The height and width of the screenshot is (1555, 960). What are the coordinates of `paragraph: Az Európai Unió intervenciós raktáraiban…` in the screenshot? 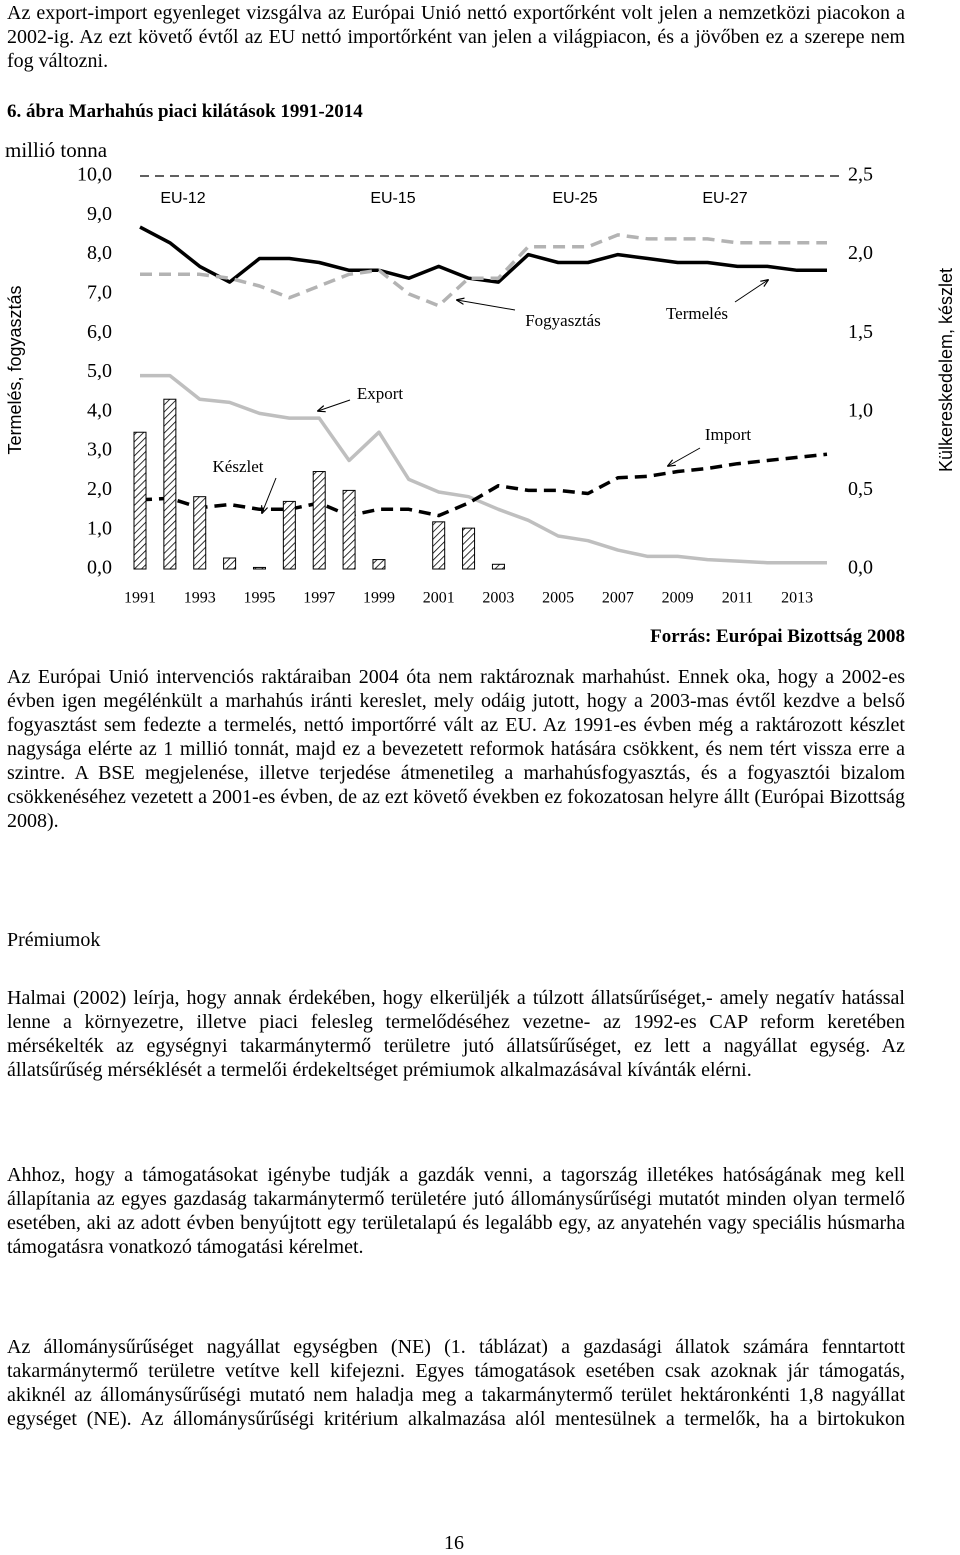 It's located at (456, 749).